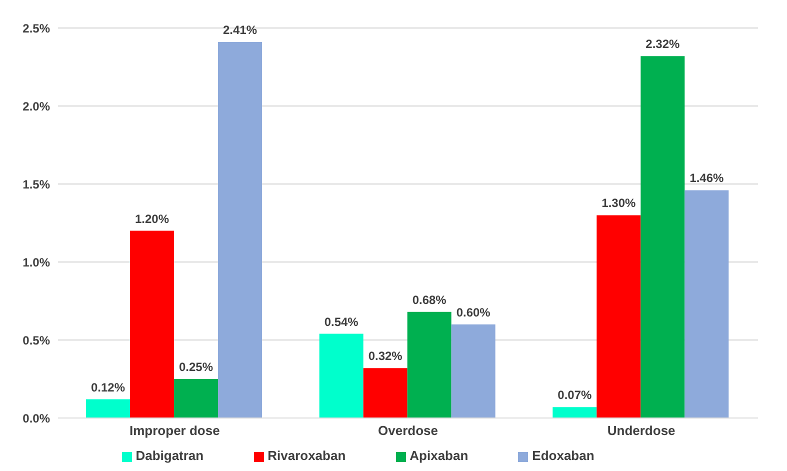  Describe the element at coordinates (36, 418) in the screenshot. I see `y-tick-label: 0.0%` at that location.